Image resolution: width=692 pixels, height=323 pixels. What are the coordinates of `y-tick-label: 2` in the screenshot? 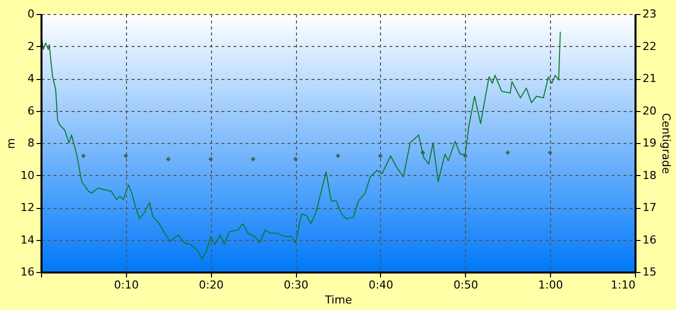 It's located at (31, 46).